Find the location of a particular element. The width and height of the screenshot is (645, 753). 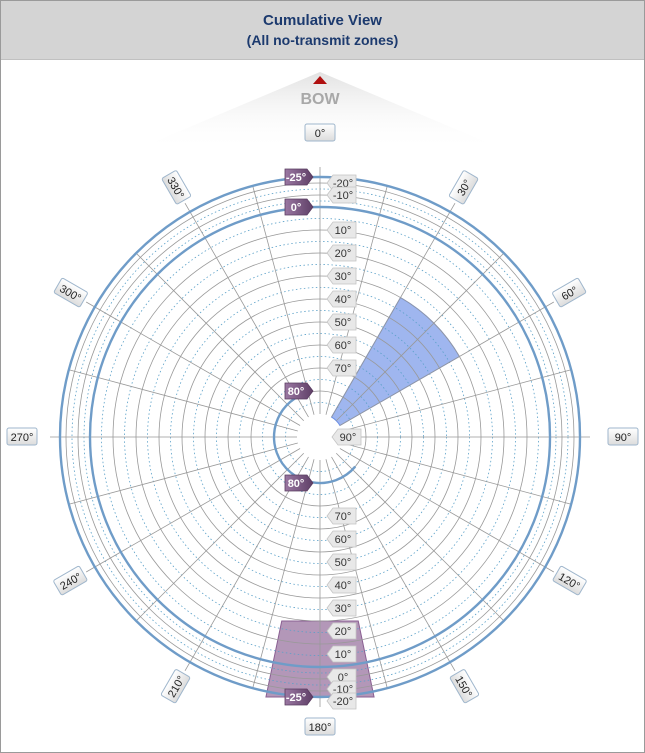

direction-text: 0° is located at coordinates (320, 134).